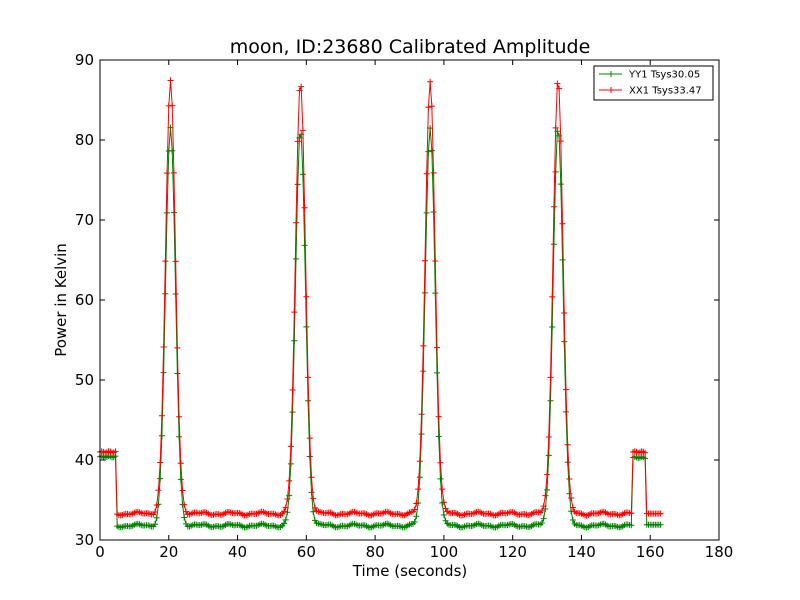 The width and height of the screenshot is (800, 600). What do you see at coordinates (444, 552) in the screenshot?
I see `x-tick-label: 100` at bounding box center [444, 552].